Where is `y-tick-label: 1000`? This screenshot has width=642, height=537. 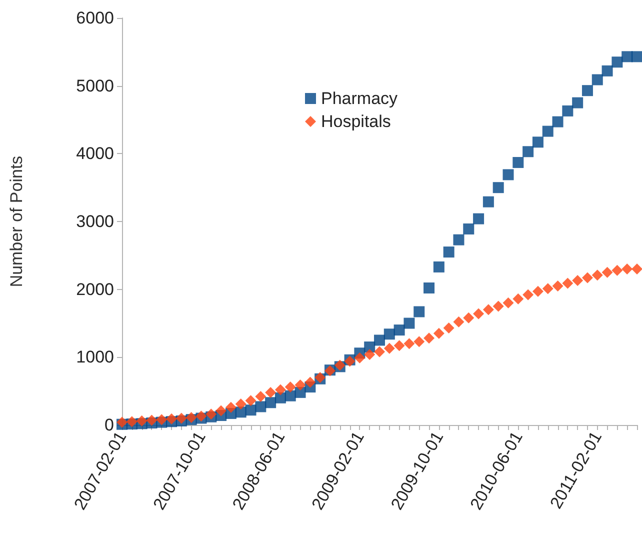 y-tick-label: 1000 is located at coordinates (95, 357).